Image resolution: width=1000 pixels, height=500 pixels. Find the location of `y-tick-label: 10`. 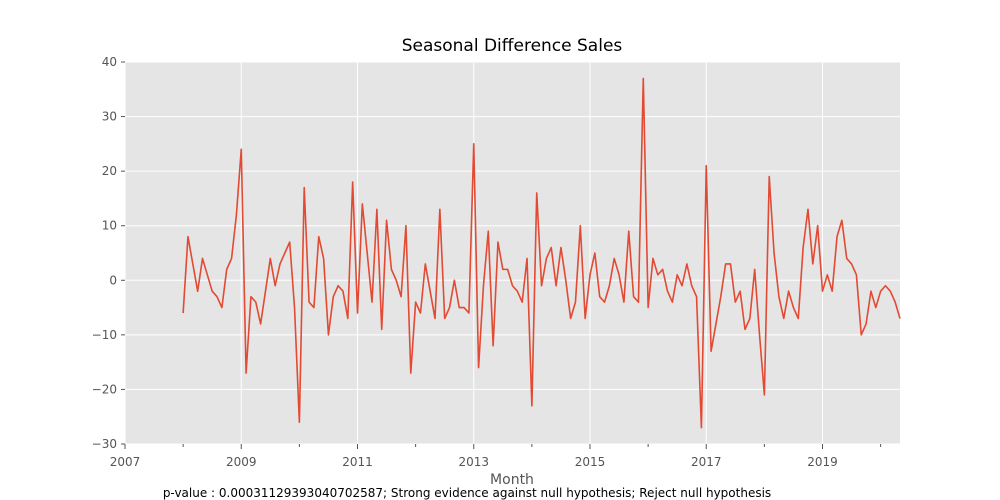

y-tick-label: 10 is located at coordinates (109, 226).